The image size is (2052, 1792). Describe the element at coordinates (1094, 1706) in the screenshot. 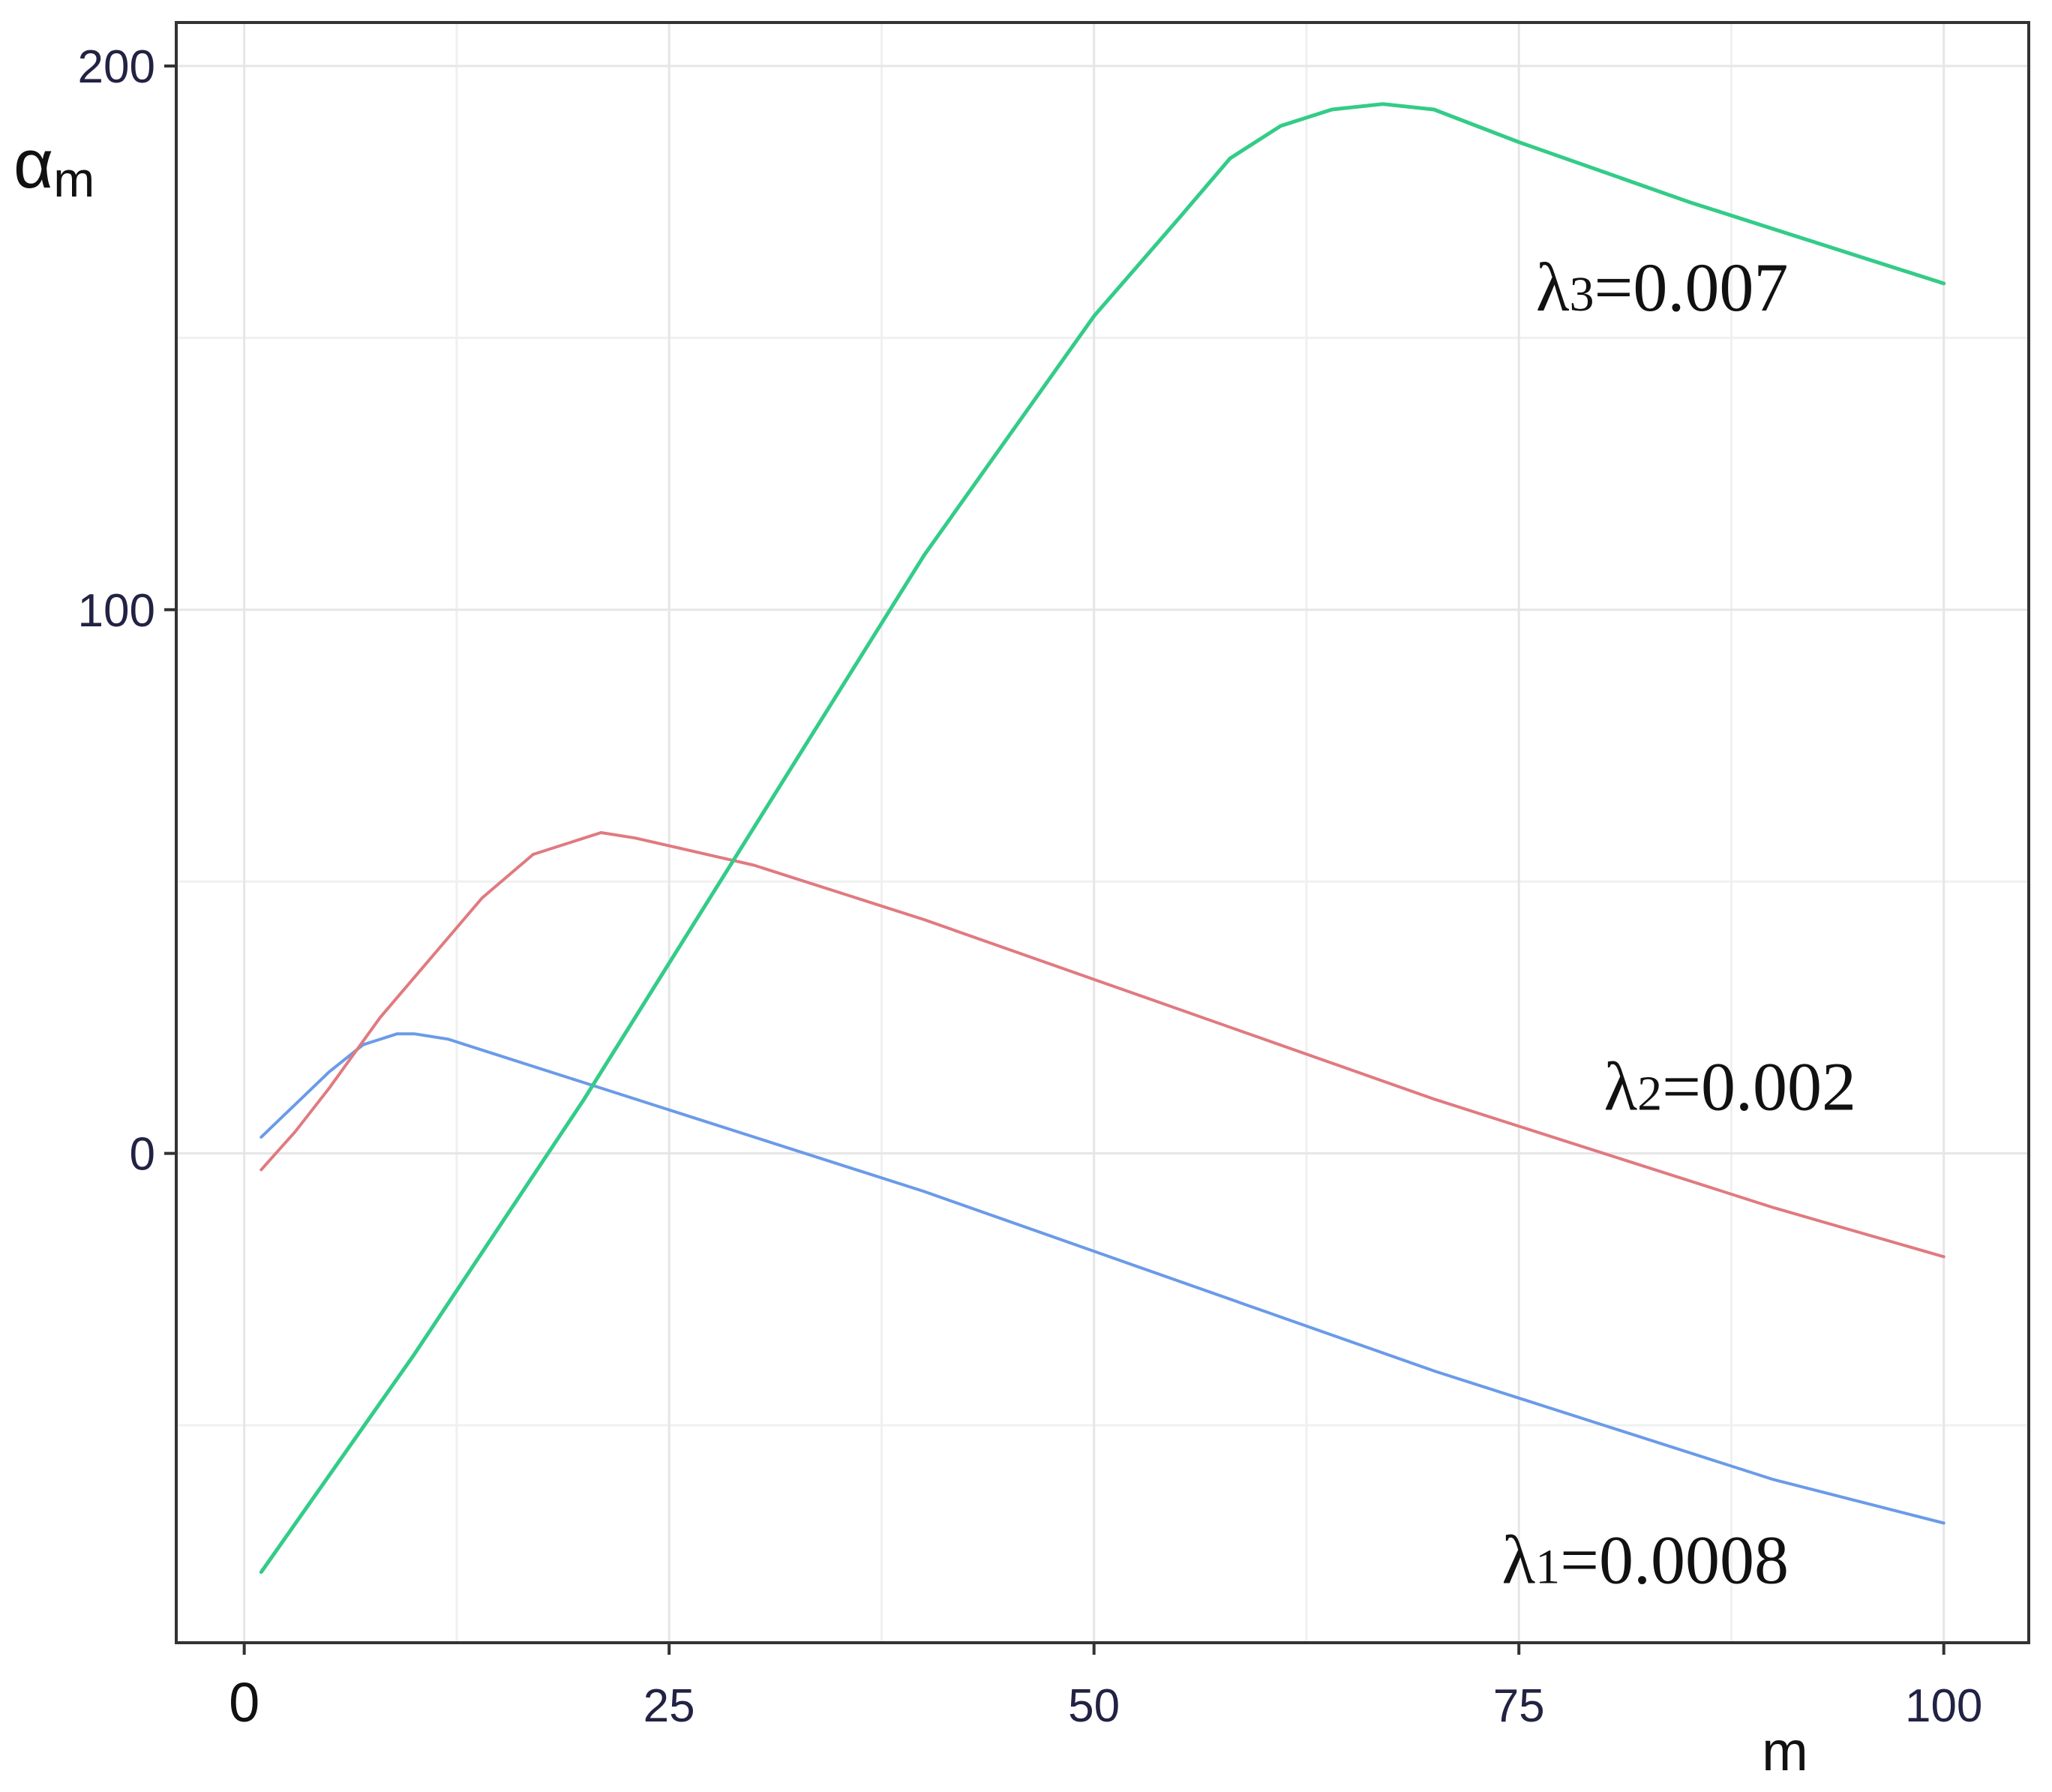

I see `x-tick-label-2: 50` at that location.